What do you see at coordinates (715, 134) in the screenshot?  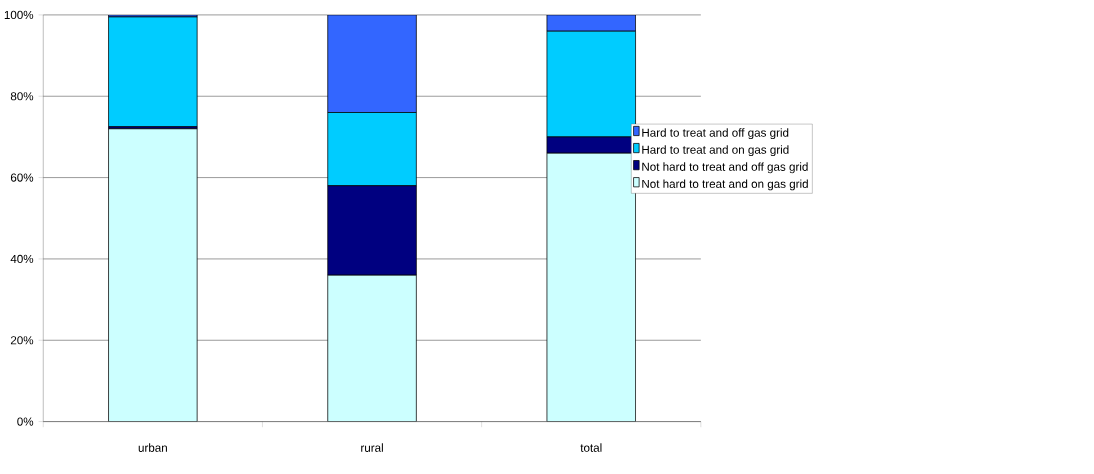 I see `legend-label: Hard to treat and off gas grid` at bounding box center [715, 134].